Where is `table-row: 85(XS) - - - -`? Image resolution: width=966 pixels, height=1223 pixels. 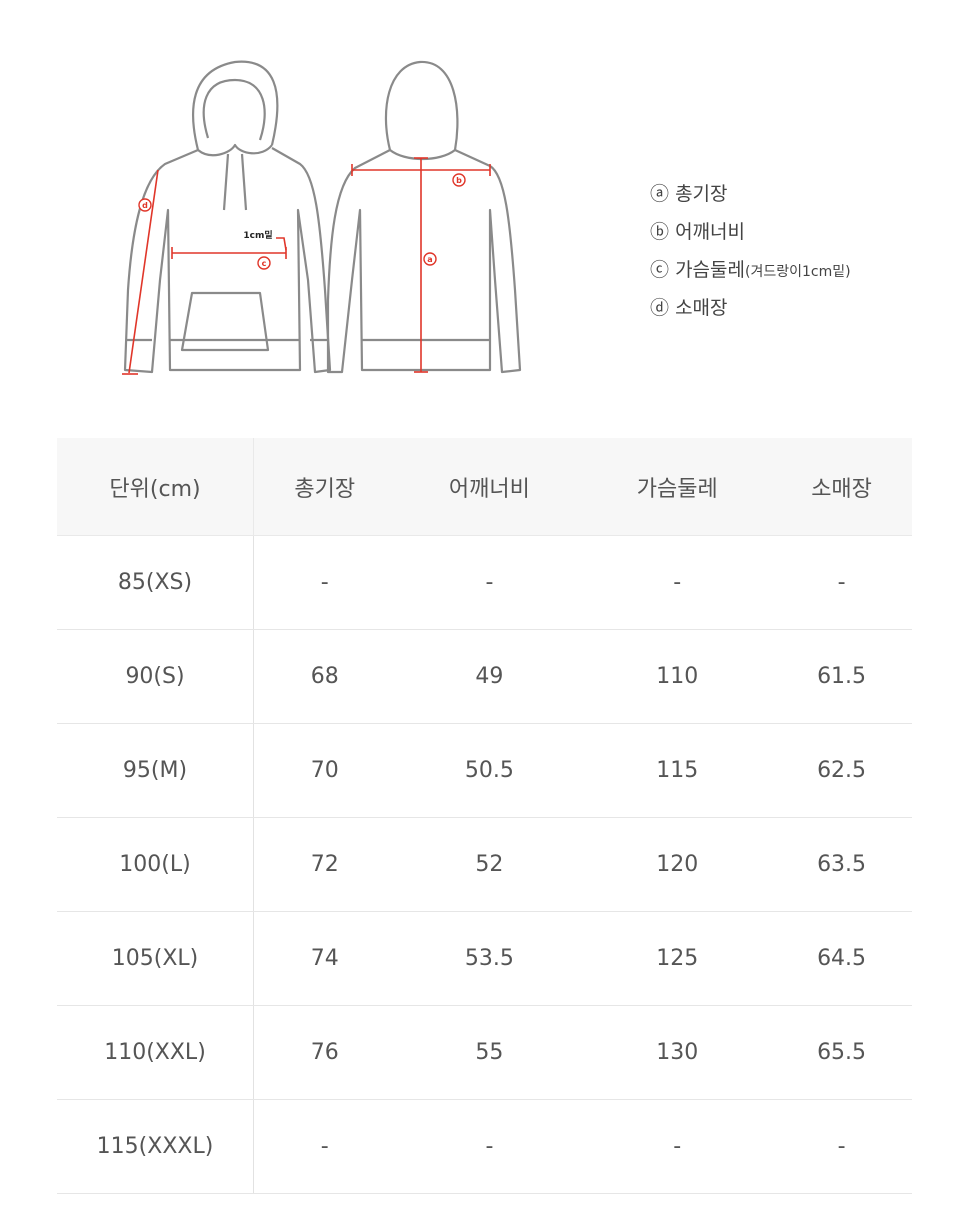 table-row: 85(XS) - - - - is located at coordinates (484, 582).